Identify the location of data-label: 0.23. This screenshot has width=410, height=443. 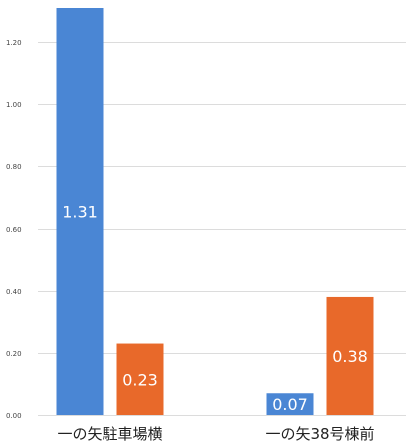
(140, 379).